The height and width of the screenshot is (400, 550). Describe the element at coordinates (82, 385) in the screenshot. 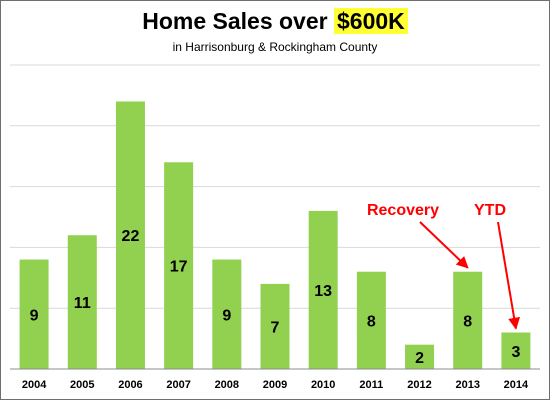

I see `x-tick-2005: 2005` at that location.